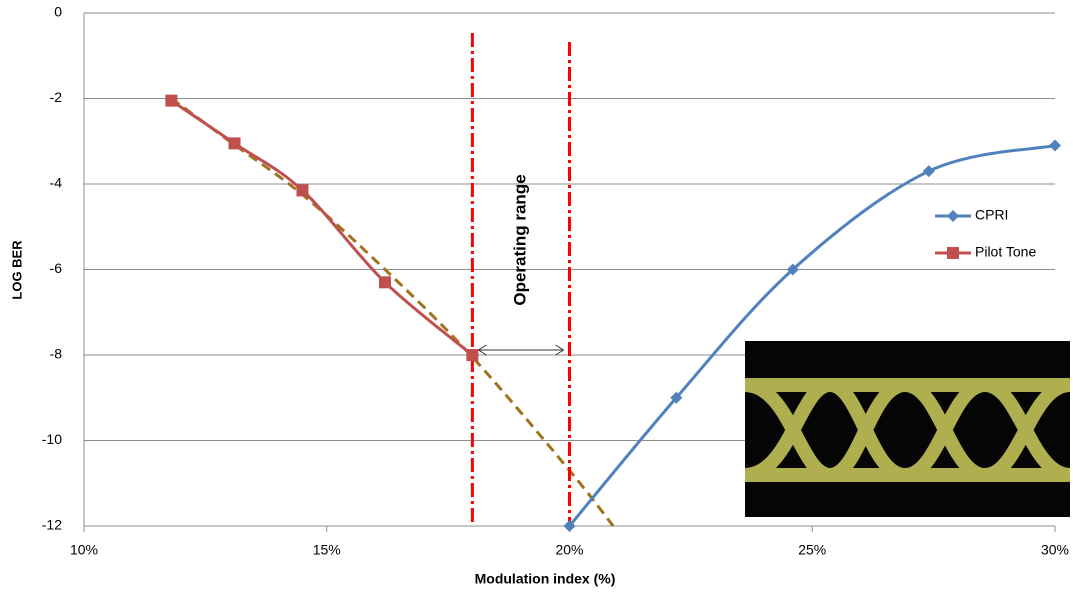  What do you see at coordinates (56, 183) in the screenshot?
I see `y-tick-label: -4` at bounding box center [56, 183].